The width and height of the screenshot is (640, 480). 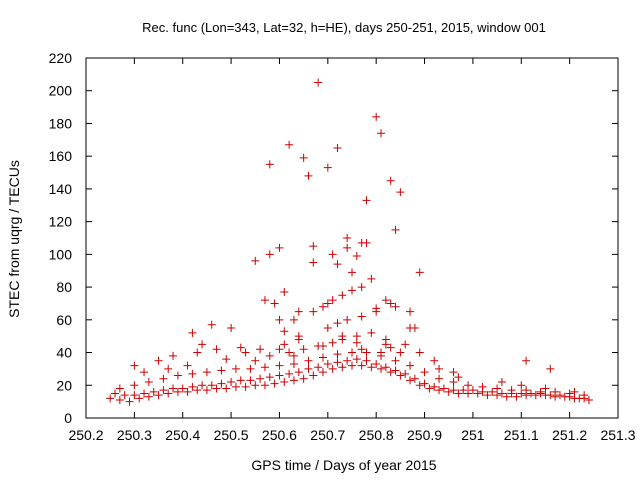 I want to click on y-tick-label: 0, so click(x=68, y=418).